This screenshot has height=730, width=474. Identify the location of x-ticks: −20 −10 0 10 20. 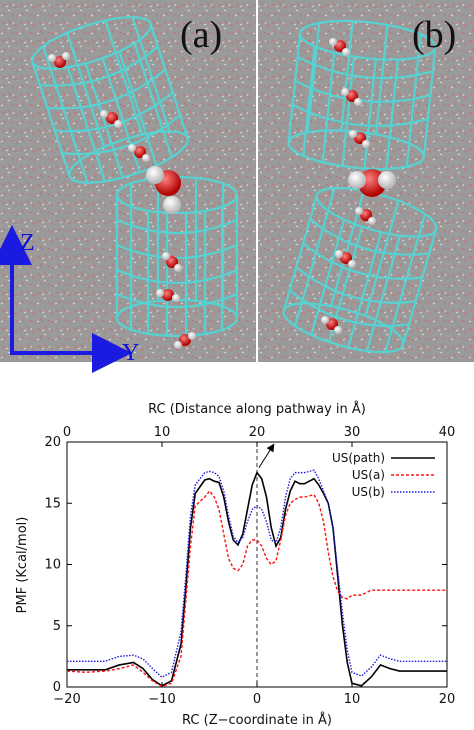
(254, 694).